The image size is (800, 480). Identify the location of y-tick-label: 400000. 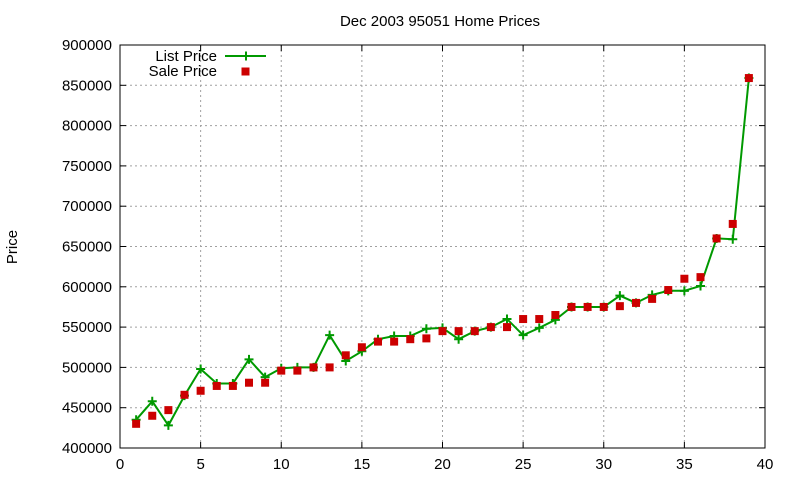
(87, 448).